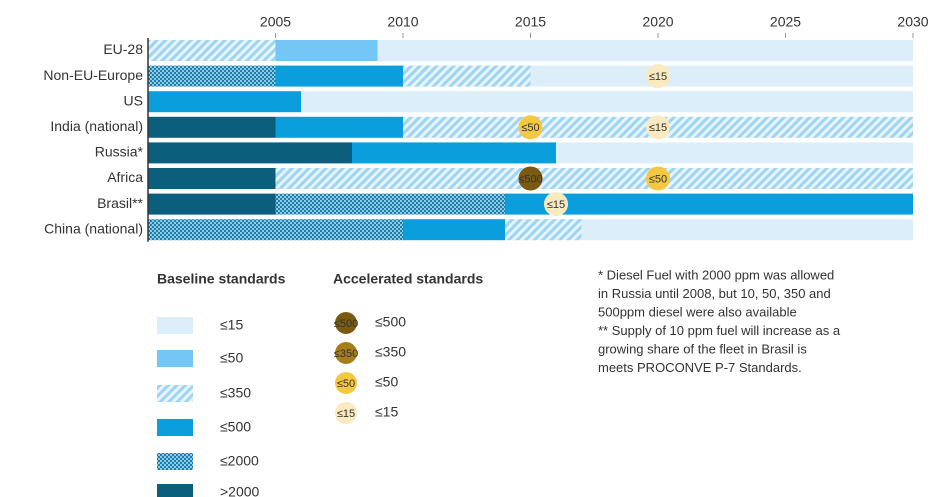 Image resolution: width=935 pixels, height=497 pixels. Describe the element at coordinates (702, 348) in the screenshot. I see `footnote: growing share of the fleet in Brasil is` at that location.